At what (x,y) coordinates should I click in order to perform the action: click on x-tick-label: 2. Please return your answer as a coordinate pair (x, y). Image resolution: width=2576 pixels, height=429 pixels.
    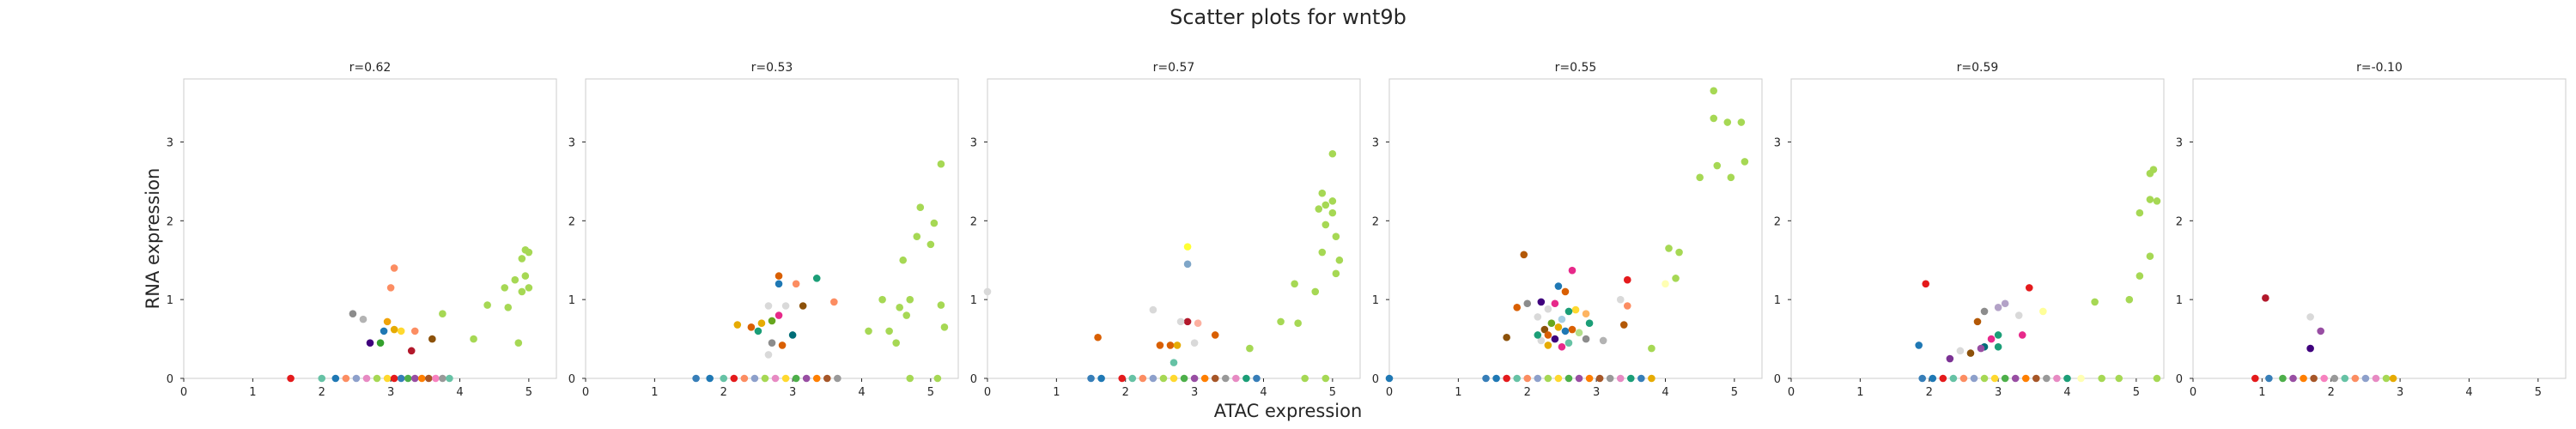
    Looking at the image, I should click on (322, 393).